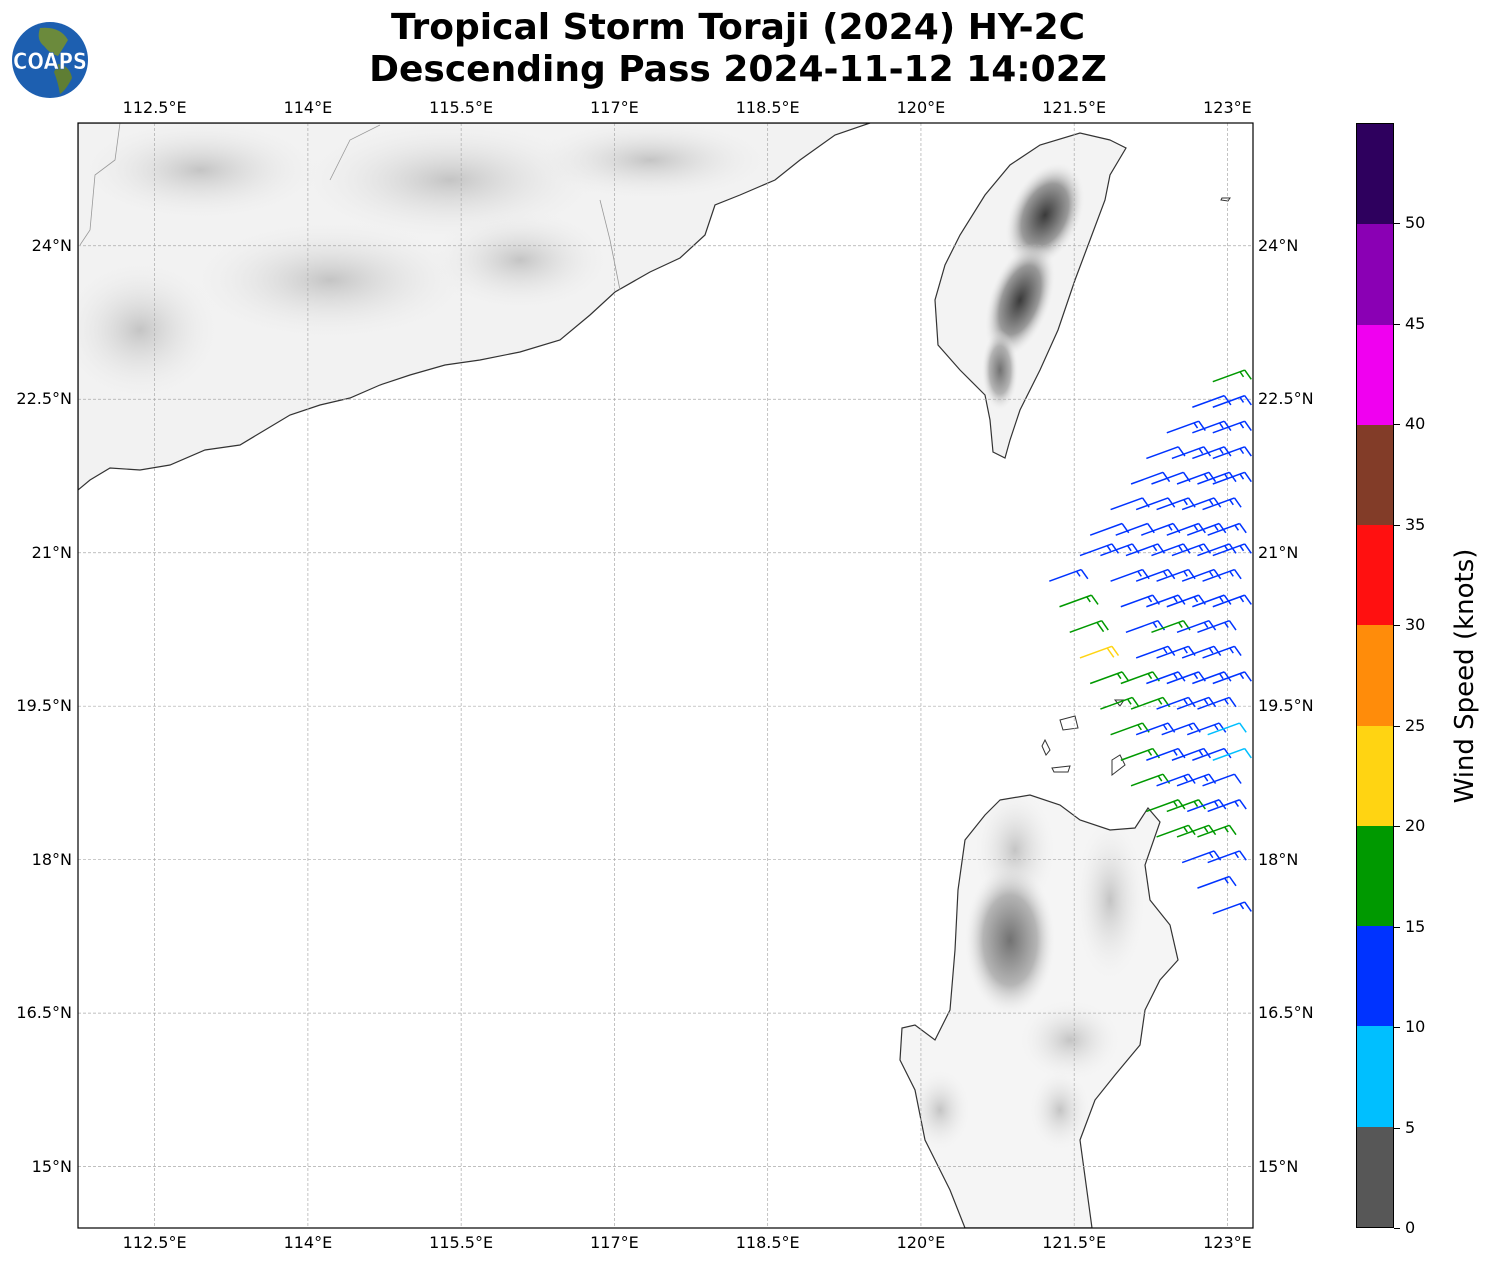 This screenshot has height=1264, width=1493. Describe the element at coordinates (614, 107) in the screenshot. I see `lon-tick-label-top: 117°E` at that location.